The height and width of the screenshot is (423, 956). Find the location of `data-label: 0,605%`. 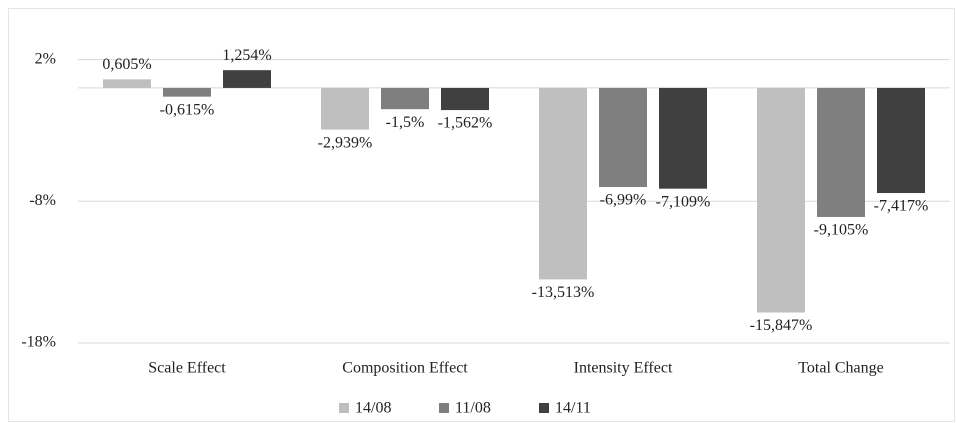

data-label: 0,605% is located at coordinates (126, 64).